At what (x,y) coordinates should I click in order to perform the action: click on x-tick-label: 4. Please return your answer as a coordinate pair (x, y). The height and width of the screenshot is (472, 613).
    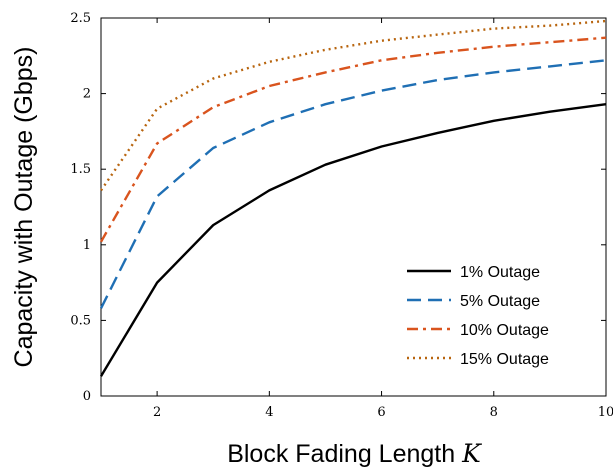
    Looking at the image, I should click on (269, 412).